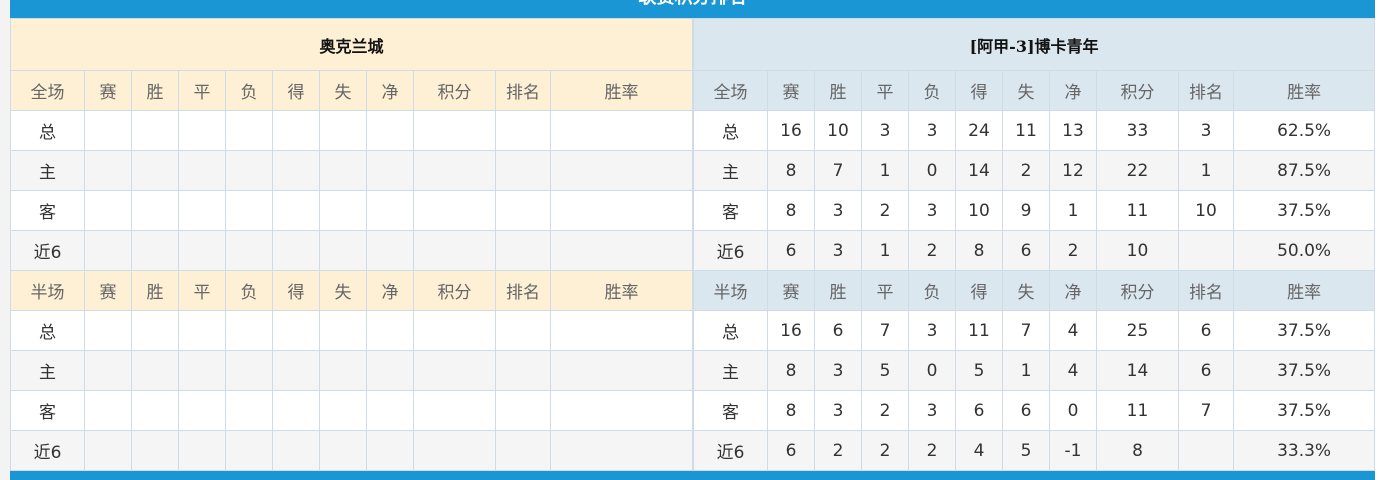 This screenshot has width=1380, height=480. I want to click on full-header-row: 全场赛胜平负得失净积分 排名 胜率, so click(1034, 90).